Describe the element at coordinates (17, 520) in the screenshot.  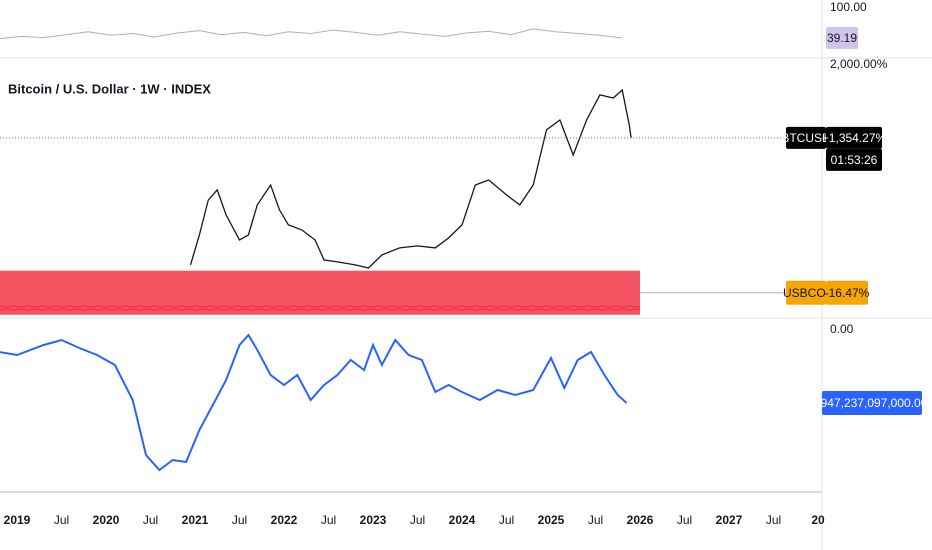
I see `x-tick-label: 2019` at that location.